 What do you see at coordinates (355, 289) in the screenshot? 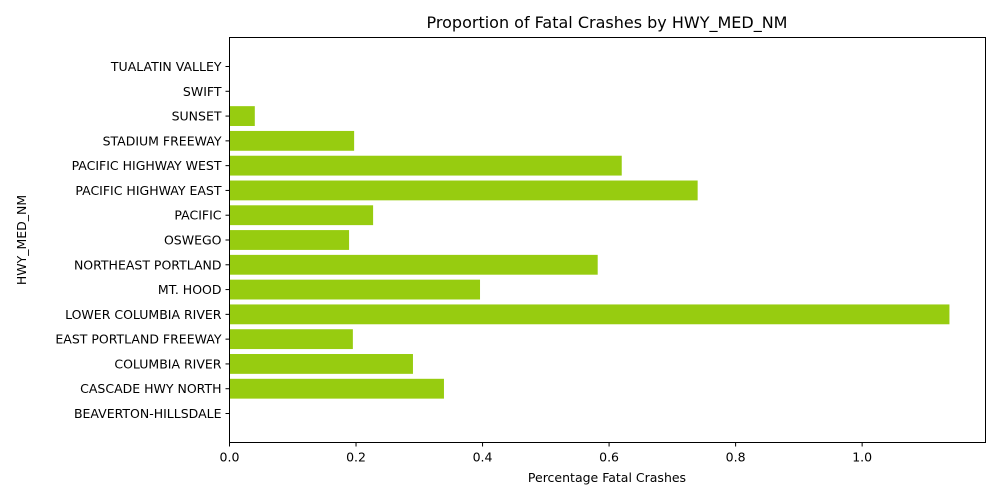
I see `bar-mt-hood` at bounding box center [355, 289].